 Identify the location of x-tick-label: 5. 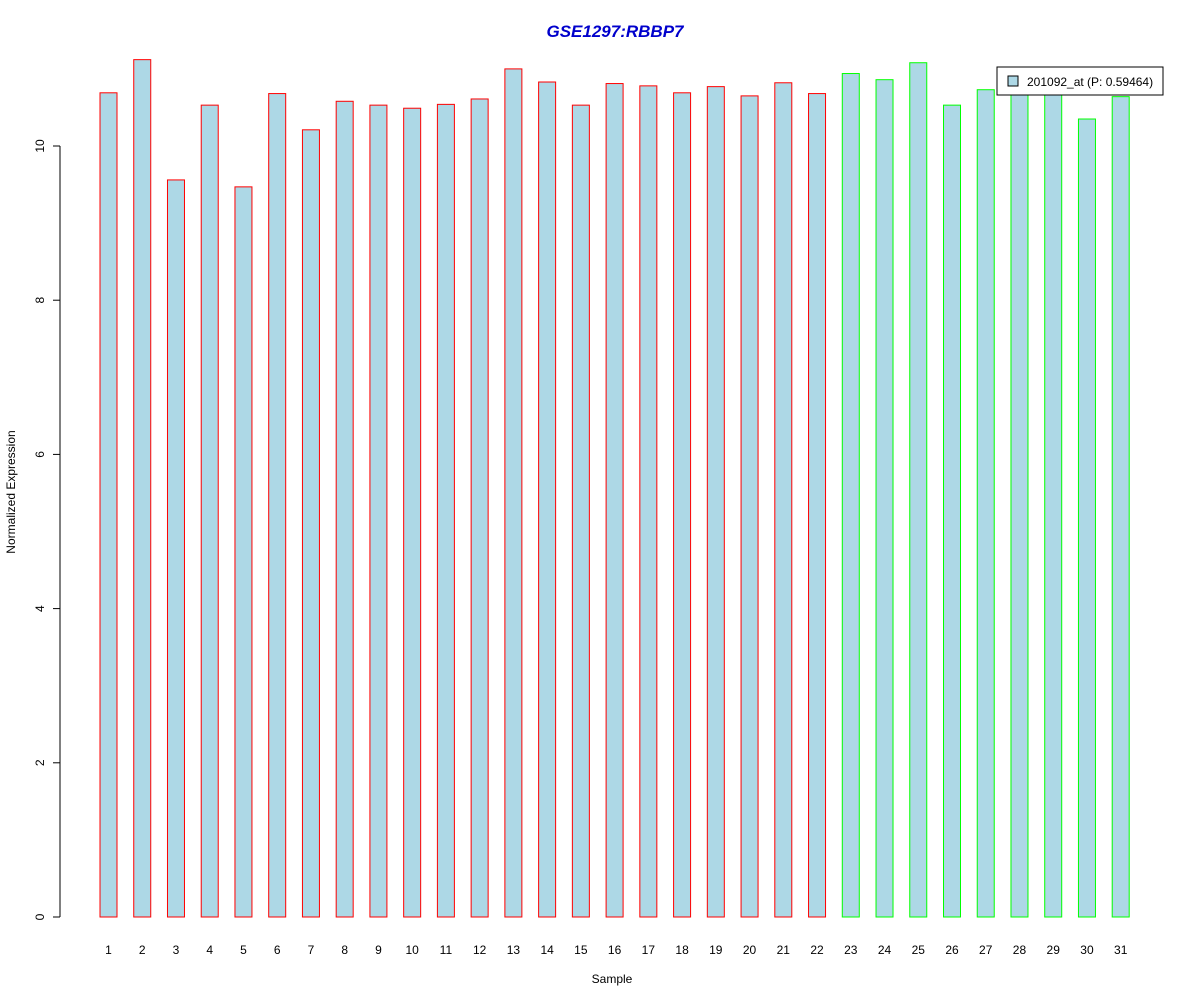
(243, 950).